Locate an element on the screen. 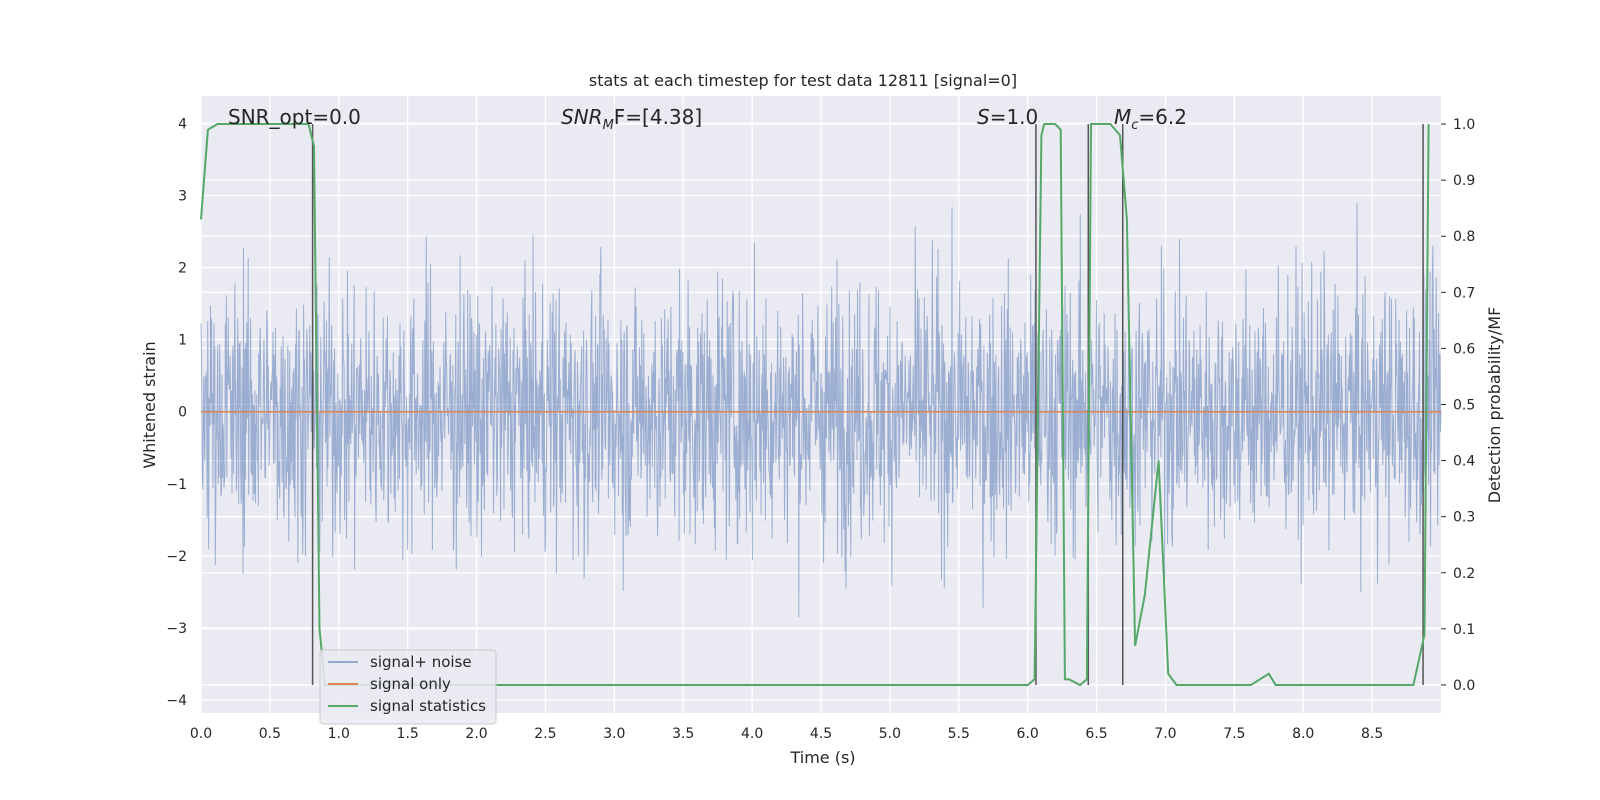 This screenshot has height=800, width=1600. annotation-snr-mf: SNRMF=[4.38] is located at coordinates (631, 119).